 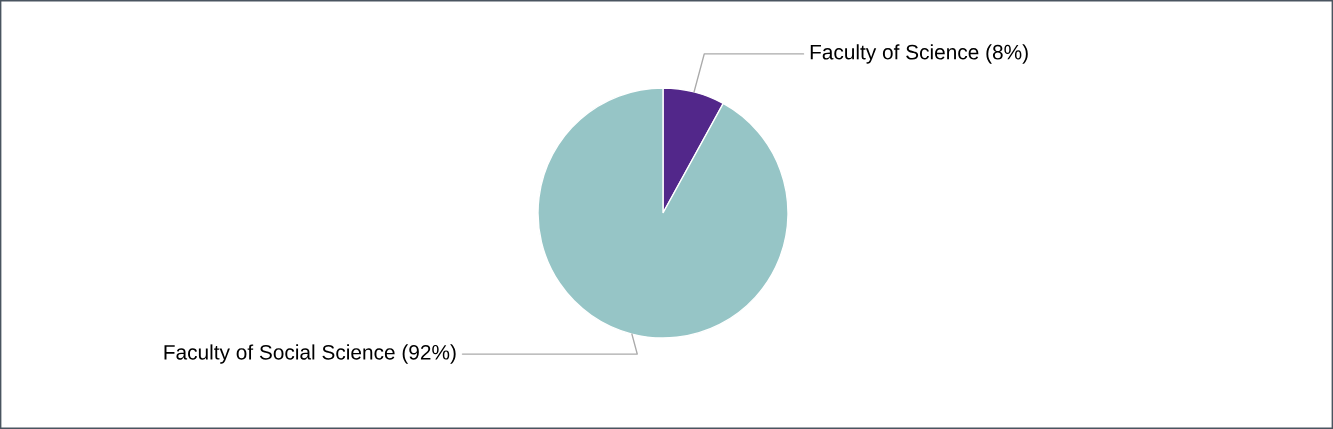 I want to click on slice-label: Faculty of Social Science (92%), so click(x=310, y=354).